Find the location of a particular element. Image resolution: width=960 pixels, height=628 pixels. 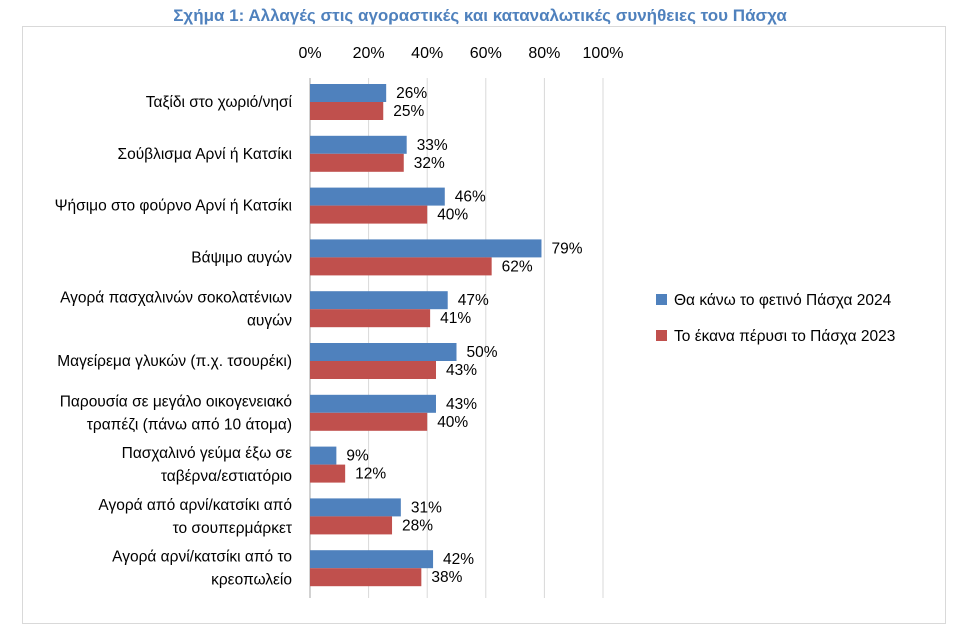

category-label: Ταξίδι στο χωριό/νησί is located at coordinates (219, 102).